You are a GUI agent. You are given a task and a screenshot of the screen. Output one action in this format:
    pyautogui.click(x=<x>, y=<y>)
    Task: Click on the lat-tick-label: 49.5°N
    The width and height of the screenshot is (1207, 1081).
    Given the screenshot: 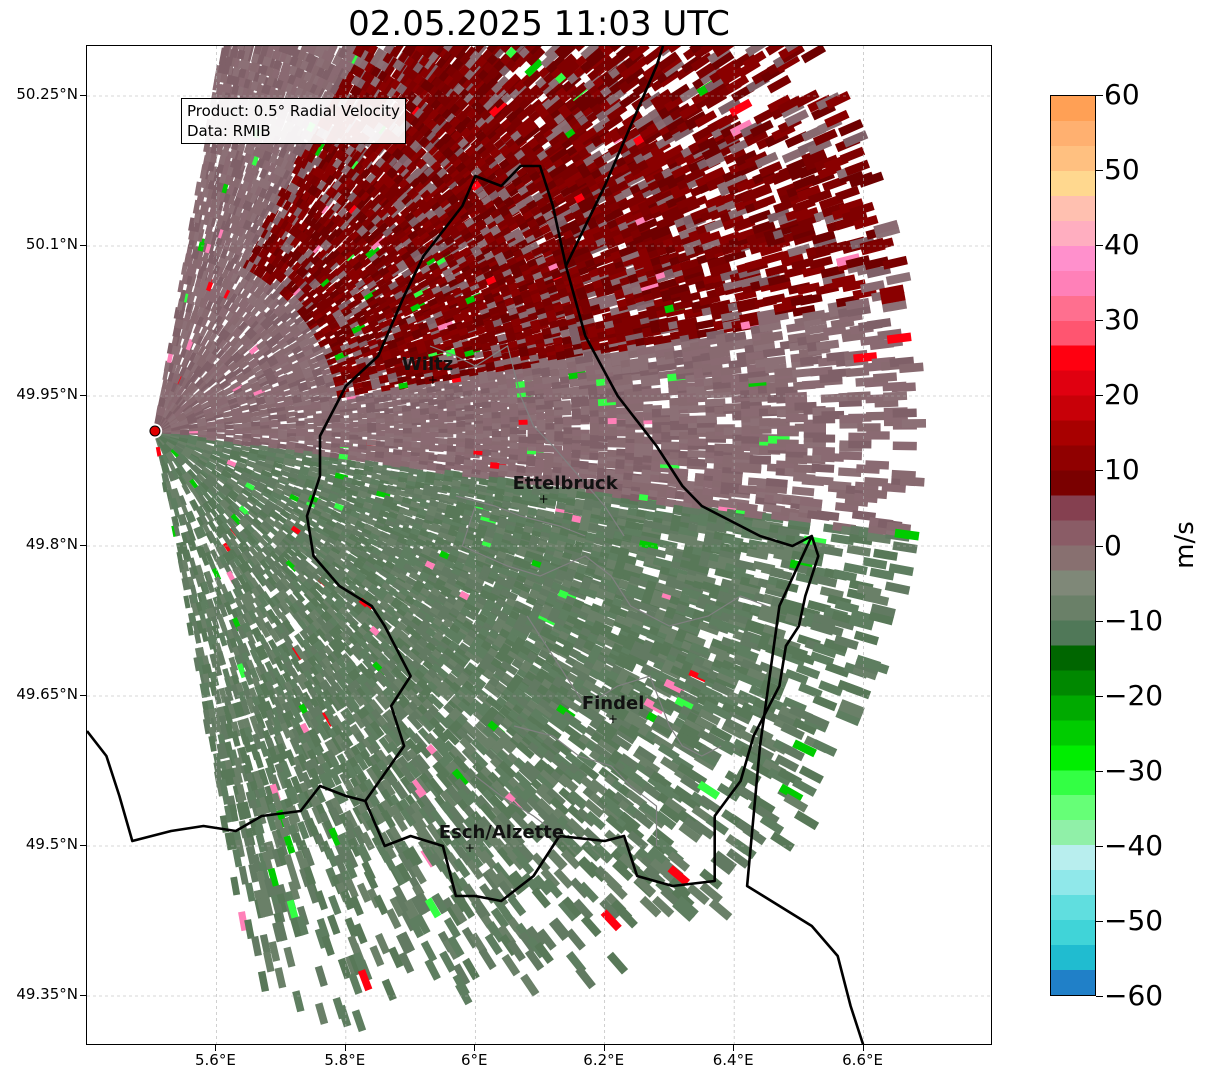 What is the action you would take?
    pyautogui.click(x=51, y=844)
    